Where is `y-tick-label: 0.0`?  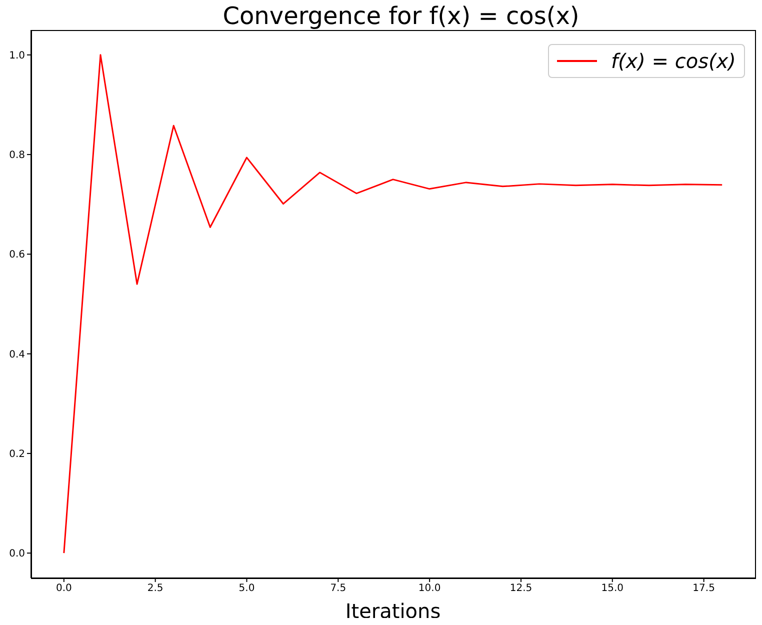 y-tick-label: 0.0 is located at coordinates (17, 554).